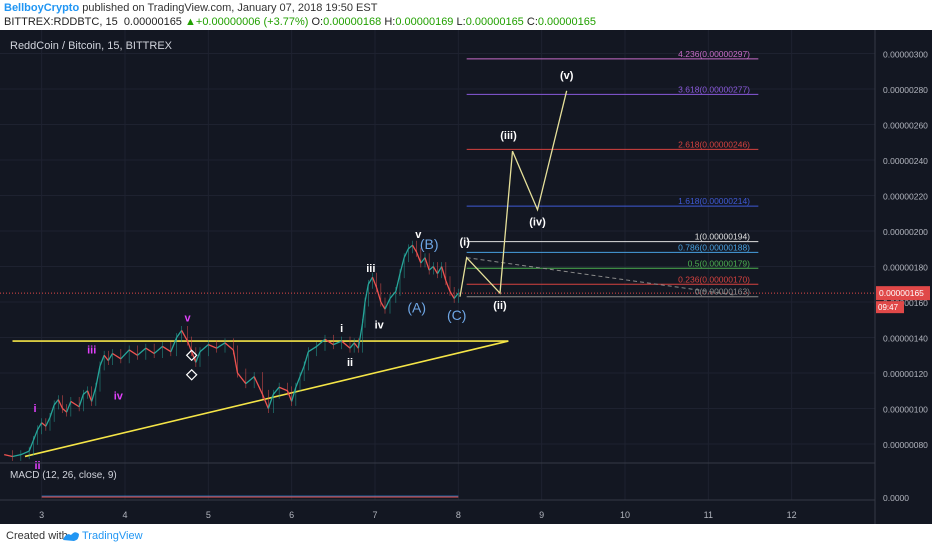 The image size is (932, 550). What do you see at coordinates (91, 46) in the screenshot?
I see `chart-title: ReddCoin / Bitcoin, 15, BITTREX` at bounding box center [91, 46].